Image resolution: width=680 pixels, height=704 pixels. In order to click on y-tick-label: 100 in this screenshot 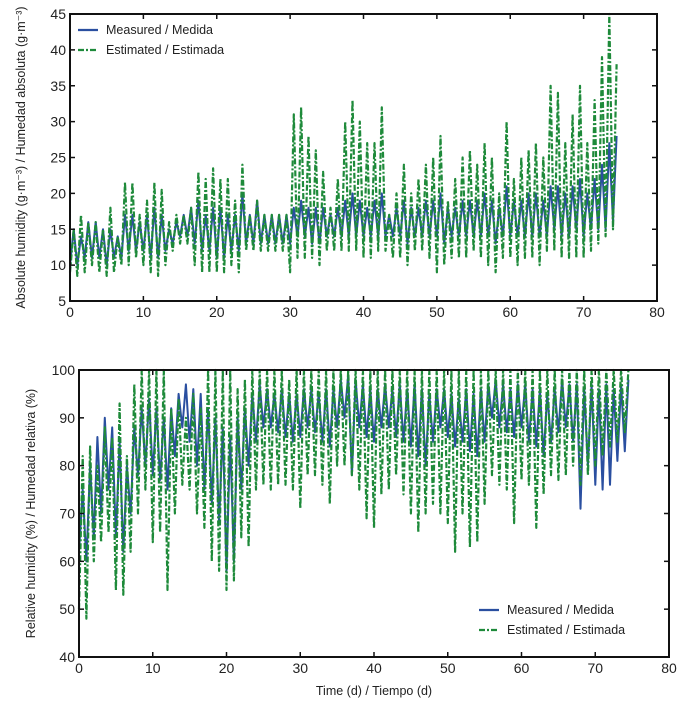, I will do `click(64, 370)`.